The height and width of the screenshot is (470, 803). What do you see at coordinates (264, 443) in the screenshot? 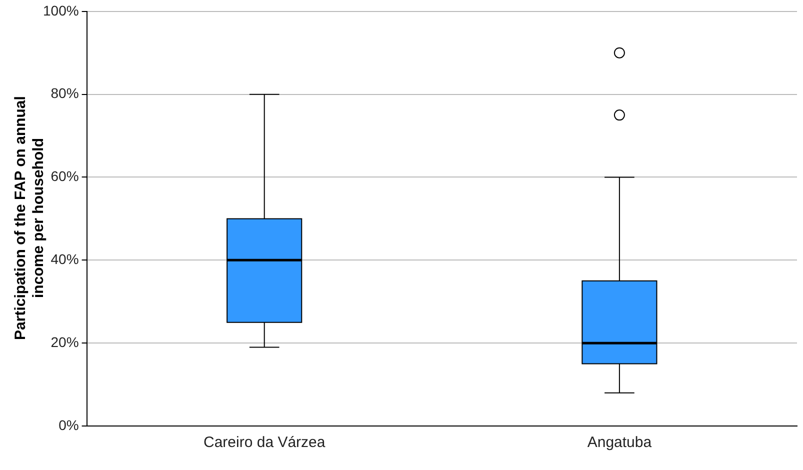
I see `x-tick-label: Careiro da Várzea` at bounding box center [264, 443].